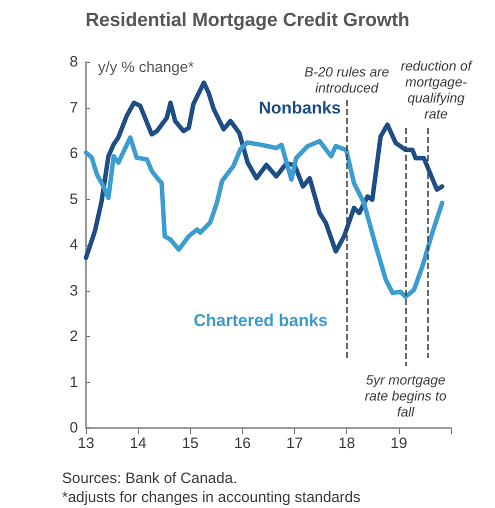 This screenshot has width=495, height=508. What do you see at coordinates (436, 90) in the screenshot?
I see `ref-line-label: reduction of mortgage- qualifying rate` at bounding box center [436, 90].